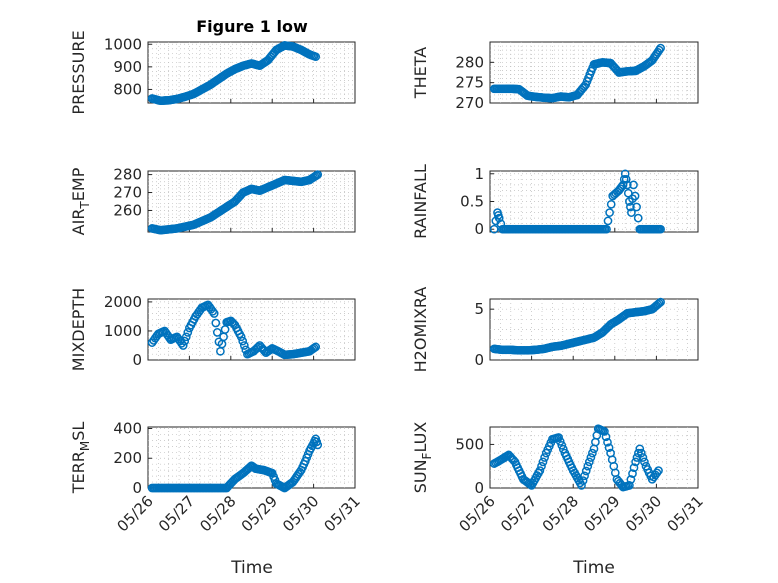 This screenshot has width=778, height=583. What do you see at coordinates (127, 458) in the screenshot?
I see `y-tick-label: 200` at bounding box center [127, 458].